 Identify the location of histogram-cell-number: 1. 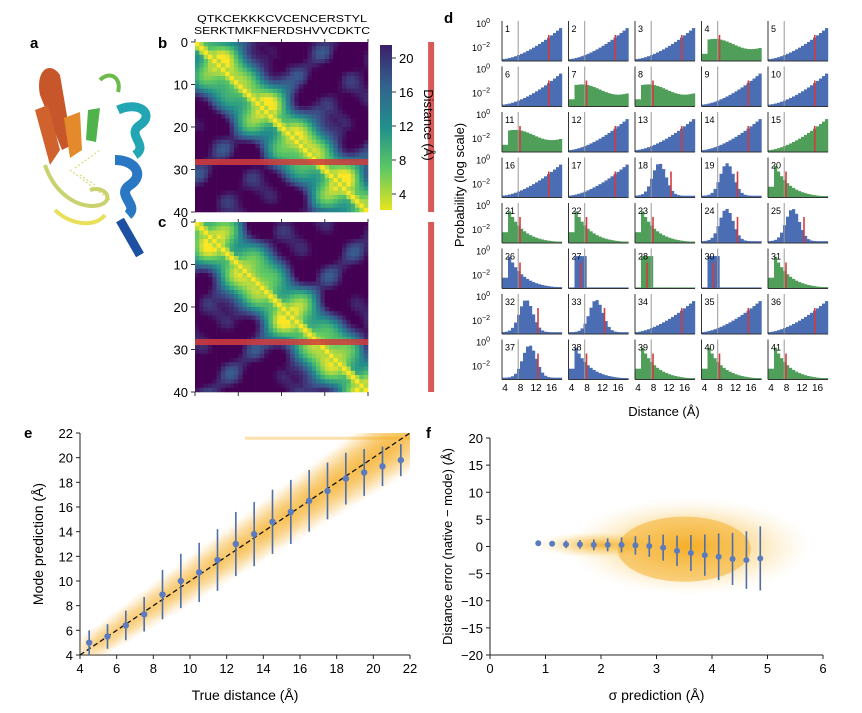
(507, 29).